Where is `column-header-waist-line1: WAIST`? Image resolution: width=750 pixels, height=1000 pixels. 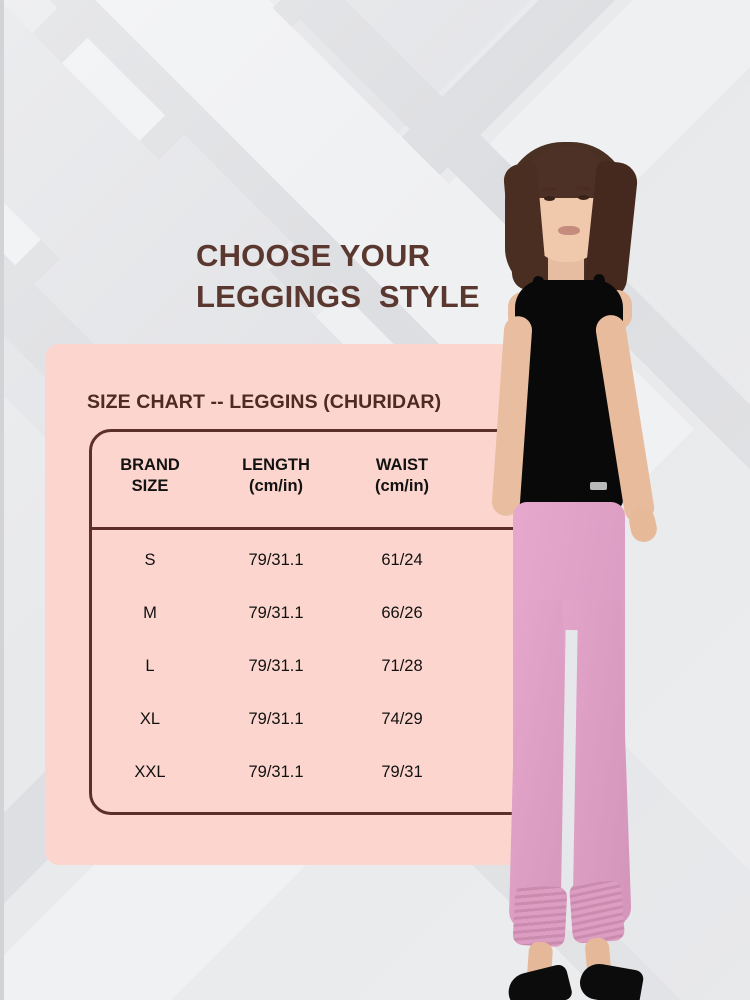 column-header-waist-line1: WAIST is located at coordinates (402, 465).